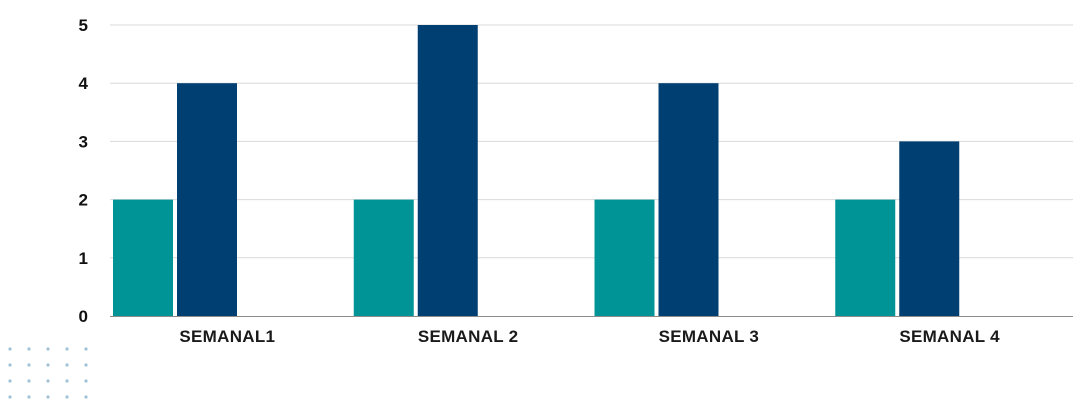 The width and height of the screenshot is (1073, 399). Describe the element at coordinates (468, 336) in the screenshot. I see `x-category-label: SEMANAL 2` at that location.